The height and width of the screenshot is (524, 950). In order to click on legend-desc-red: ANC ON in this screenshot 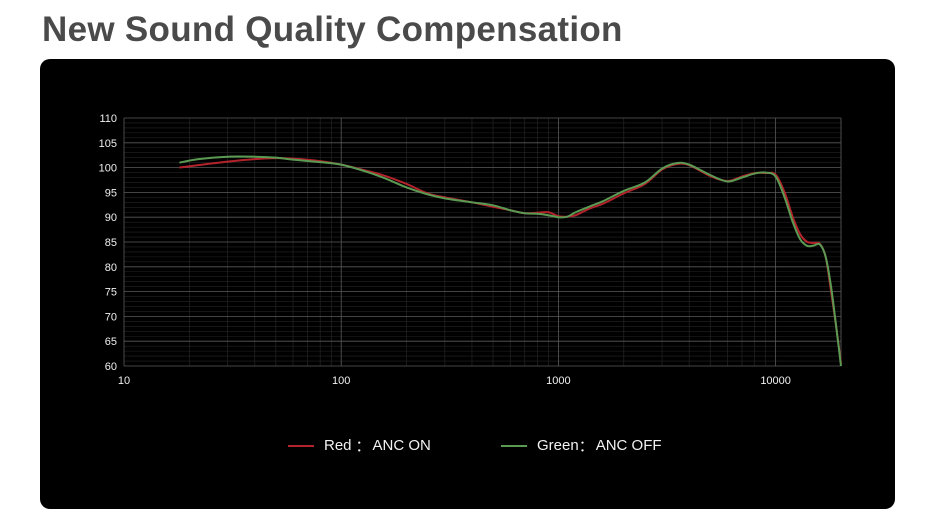, I will do `click(401, 445)`.